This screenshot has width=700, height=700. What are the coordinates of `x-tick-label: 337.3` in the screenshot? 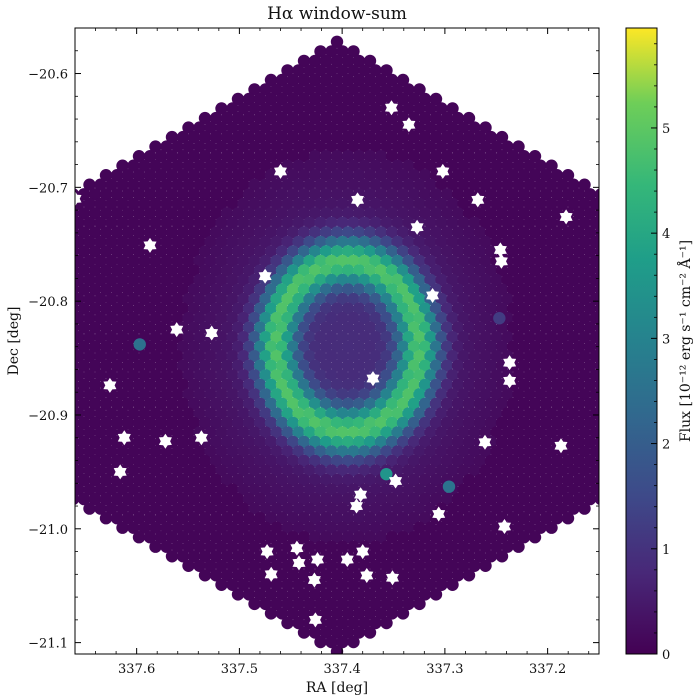 It's located at (444, 669).